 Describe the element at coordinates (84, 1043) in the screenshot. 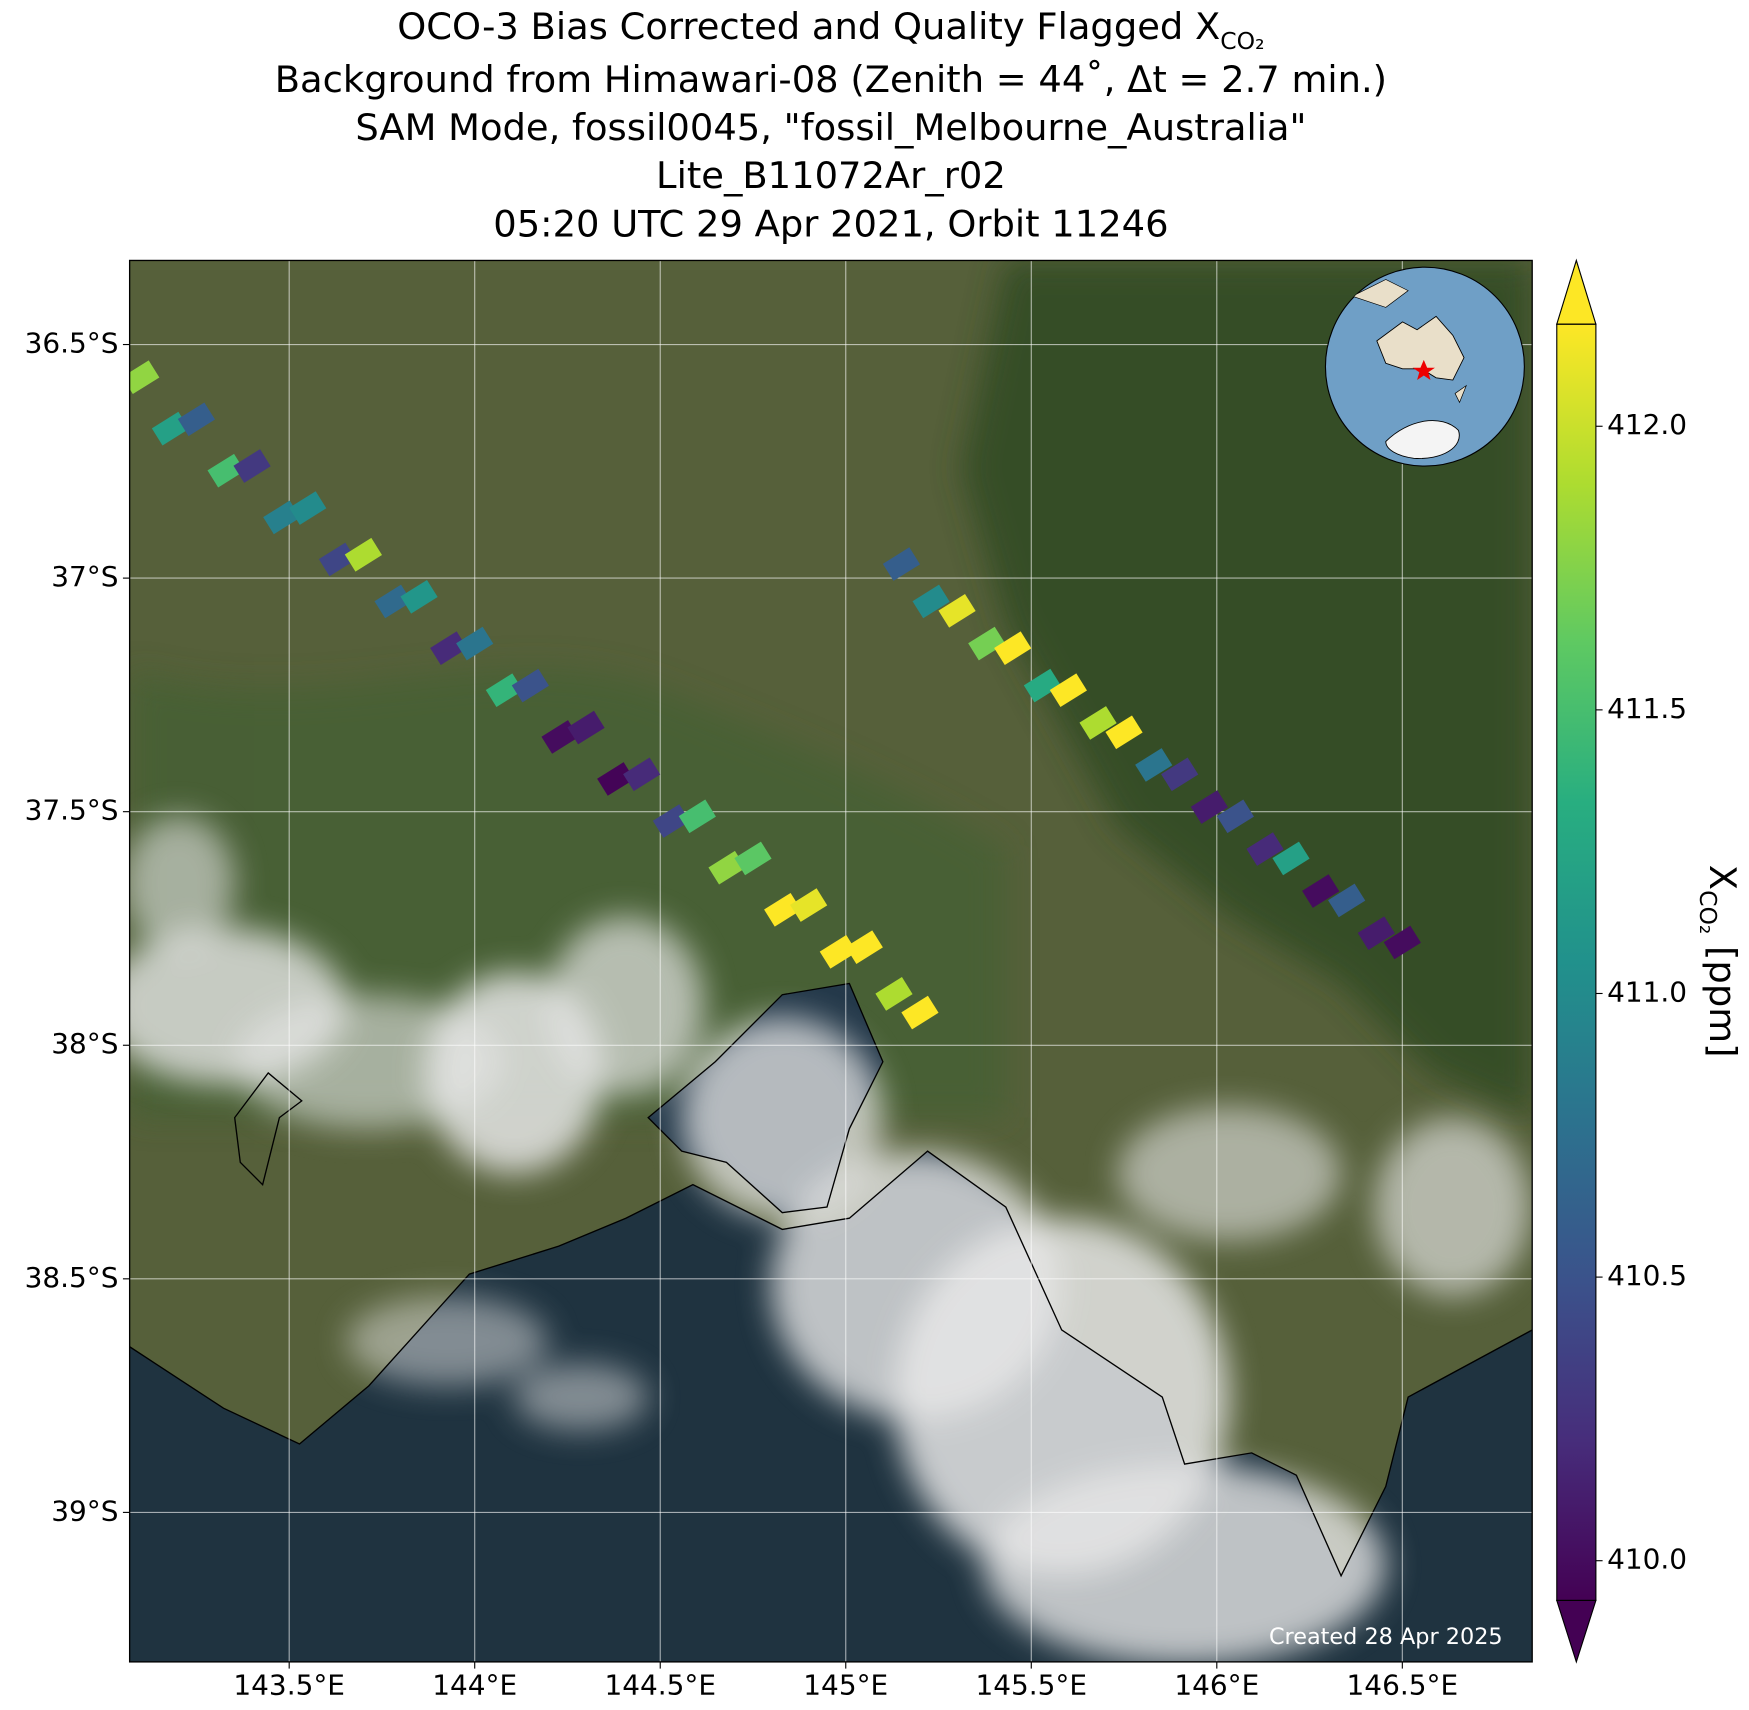

I see `y-tick-label: 38°S` at that location.